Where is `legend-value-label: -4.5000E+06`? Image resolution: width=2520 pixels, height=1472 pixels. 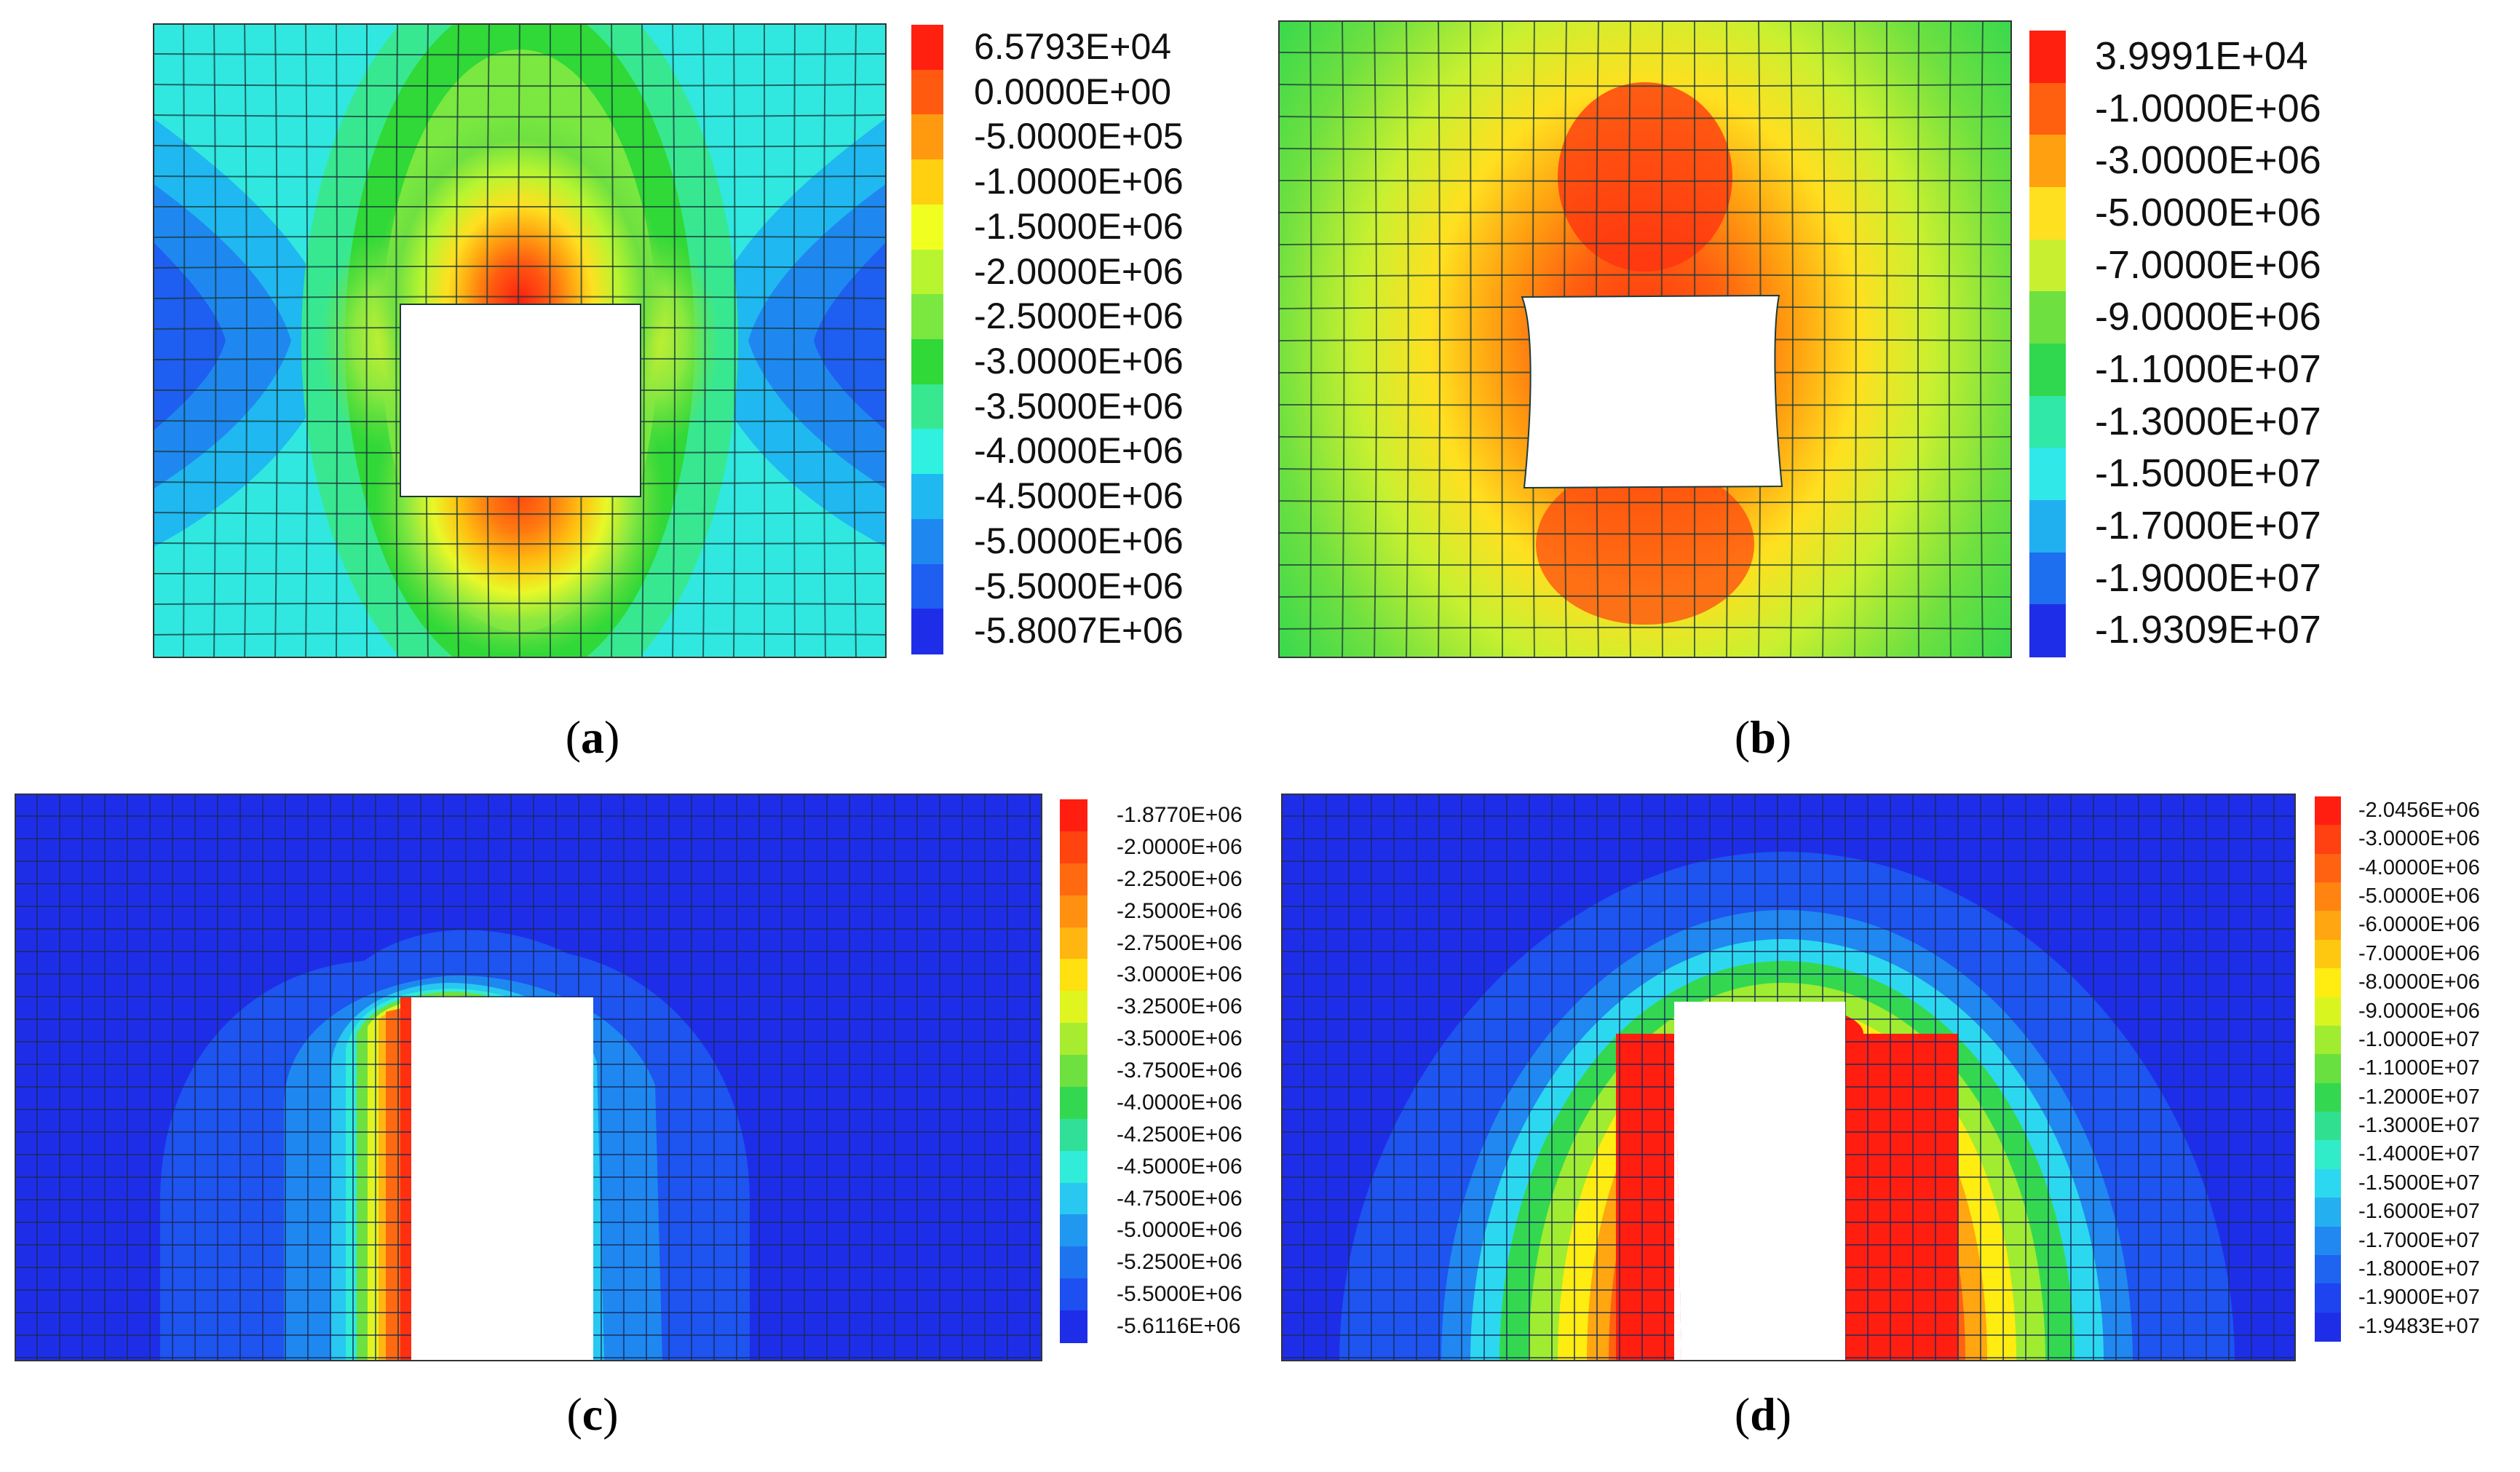 legend-value-label: -4.5000E+06 is located at coordinates (1079, 496).